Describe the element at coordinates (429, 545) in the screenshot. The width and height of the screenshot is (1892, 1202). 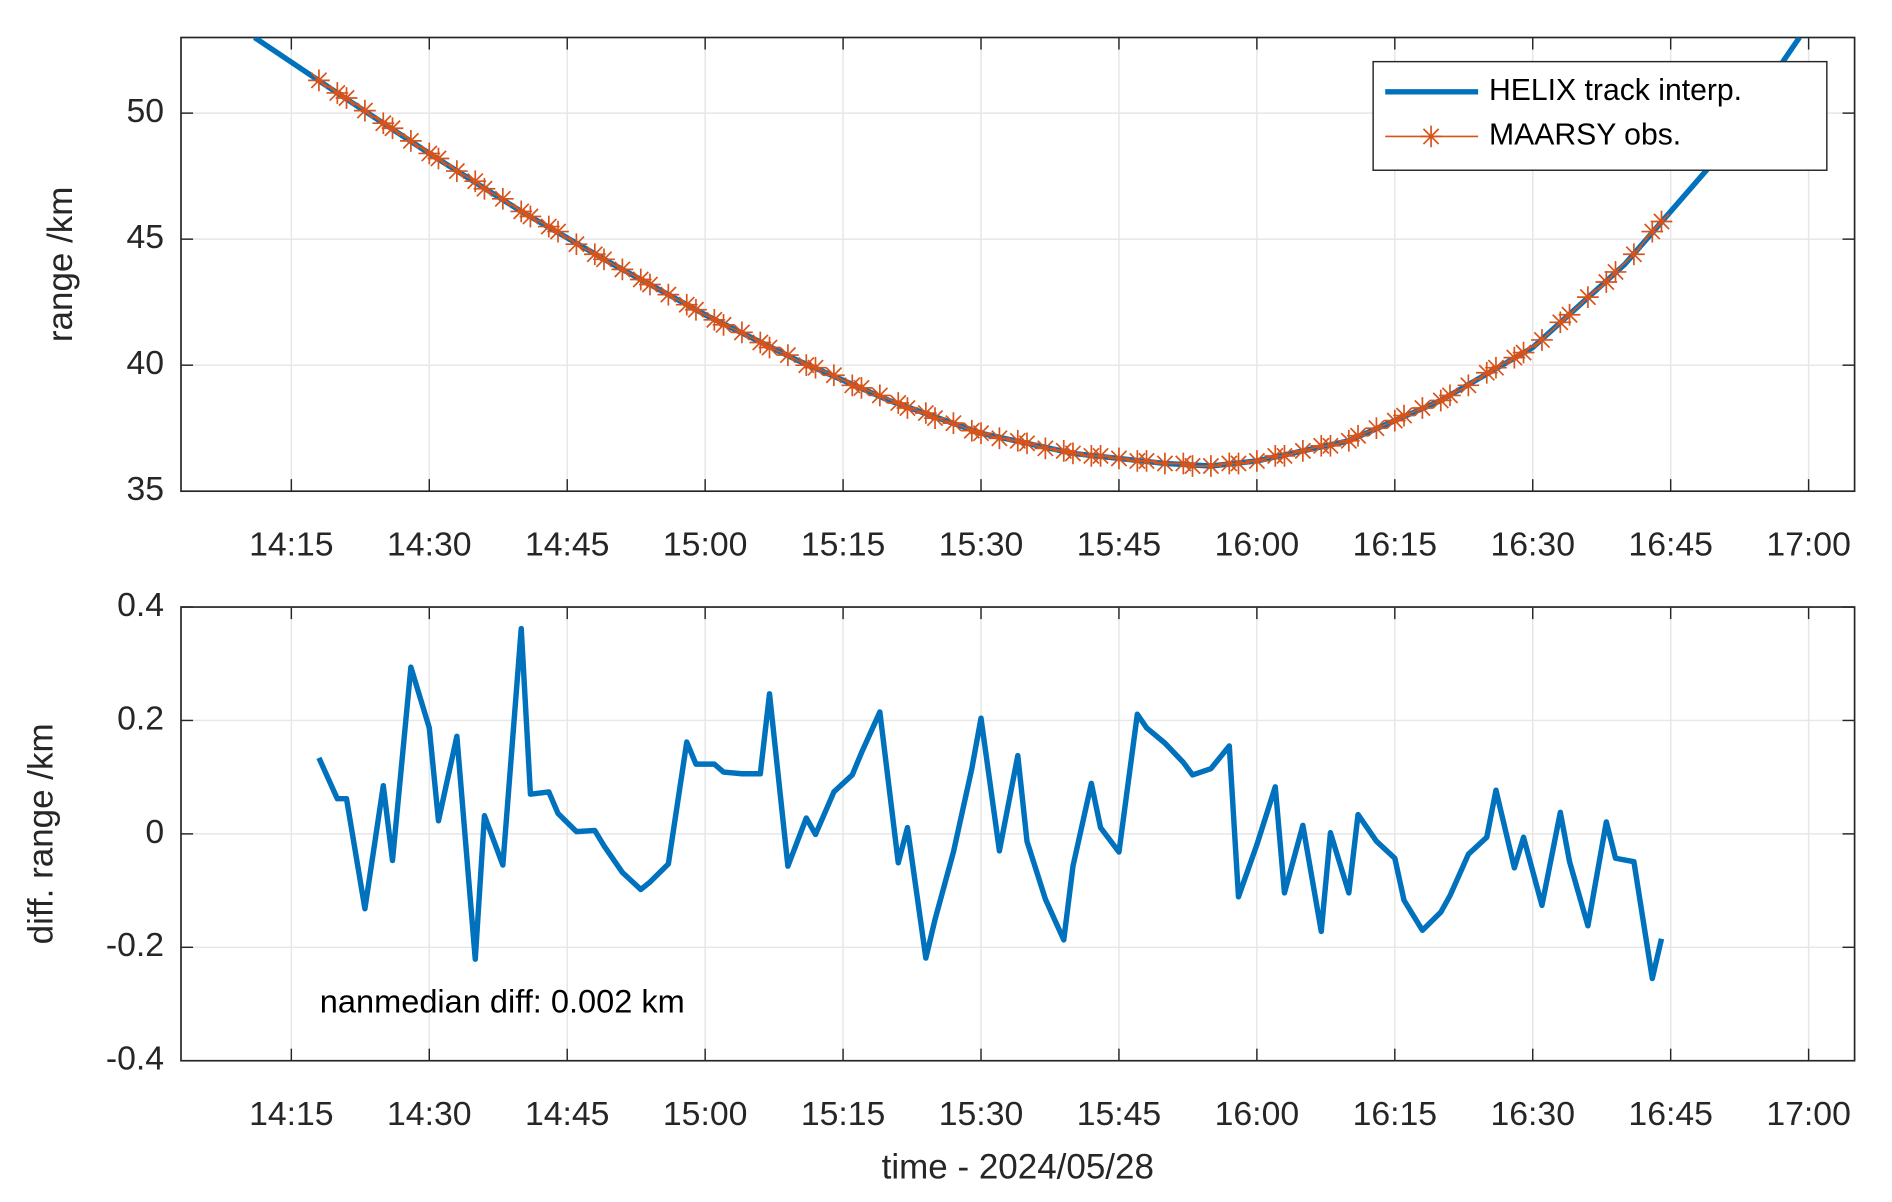
I see `x-tick-label: 14:30` at that location.